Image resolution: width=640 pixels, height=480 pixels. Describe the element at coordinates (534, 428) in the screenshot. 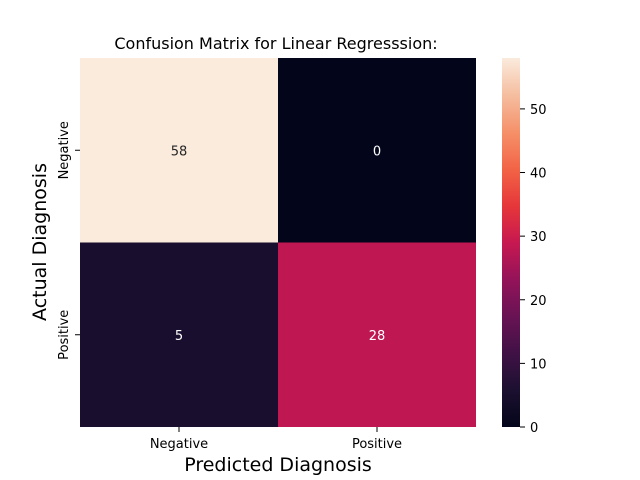

I see `colorbar-tick-label: 0` at that location.